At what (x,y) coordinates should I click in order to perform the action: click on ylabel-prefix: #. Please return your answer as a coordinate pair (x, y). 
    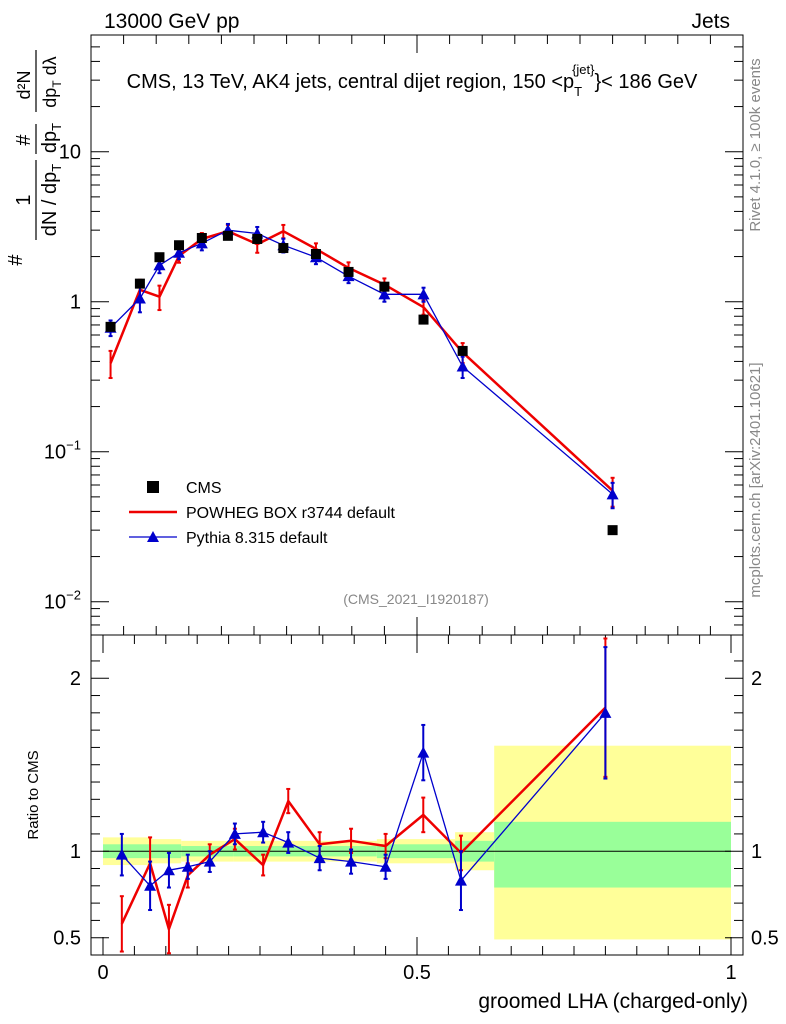
    Looking at the image, I should click on (16, 260).